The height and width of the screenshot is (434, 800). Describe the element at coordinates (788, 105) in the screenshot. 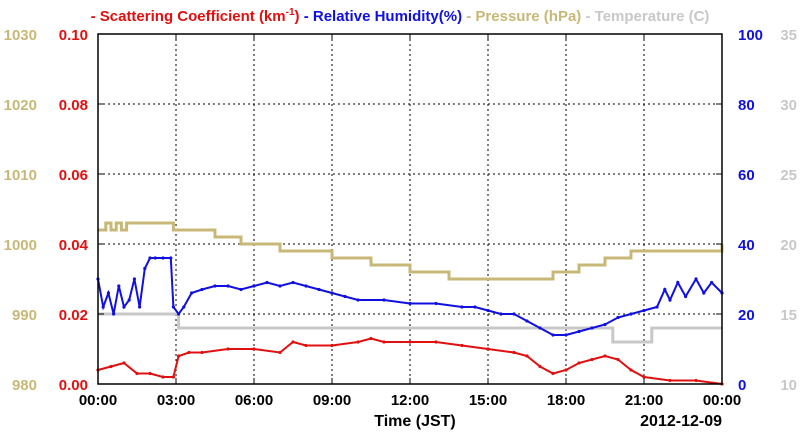

I see `temperature-tick-label: 30` at that location.